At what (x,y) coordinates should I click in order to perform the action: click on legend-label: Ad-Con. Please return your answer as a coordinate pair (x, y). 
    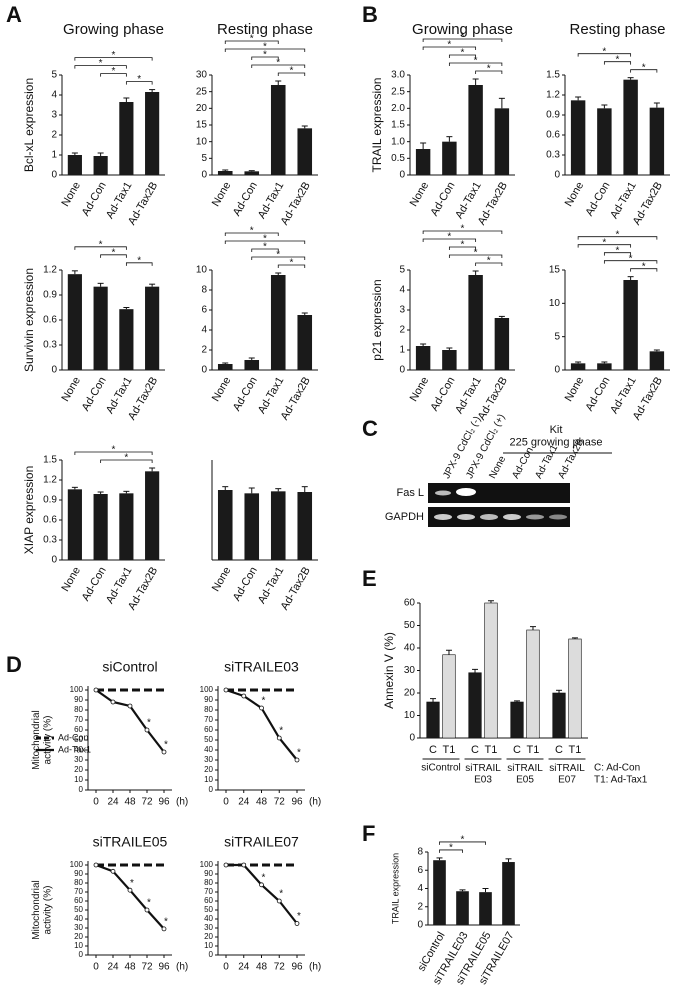
    Looking at the image, I should click on (73, 737).